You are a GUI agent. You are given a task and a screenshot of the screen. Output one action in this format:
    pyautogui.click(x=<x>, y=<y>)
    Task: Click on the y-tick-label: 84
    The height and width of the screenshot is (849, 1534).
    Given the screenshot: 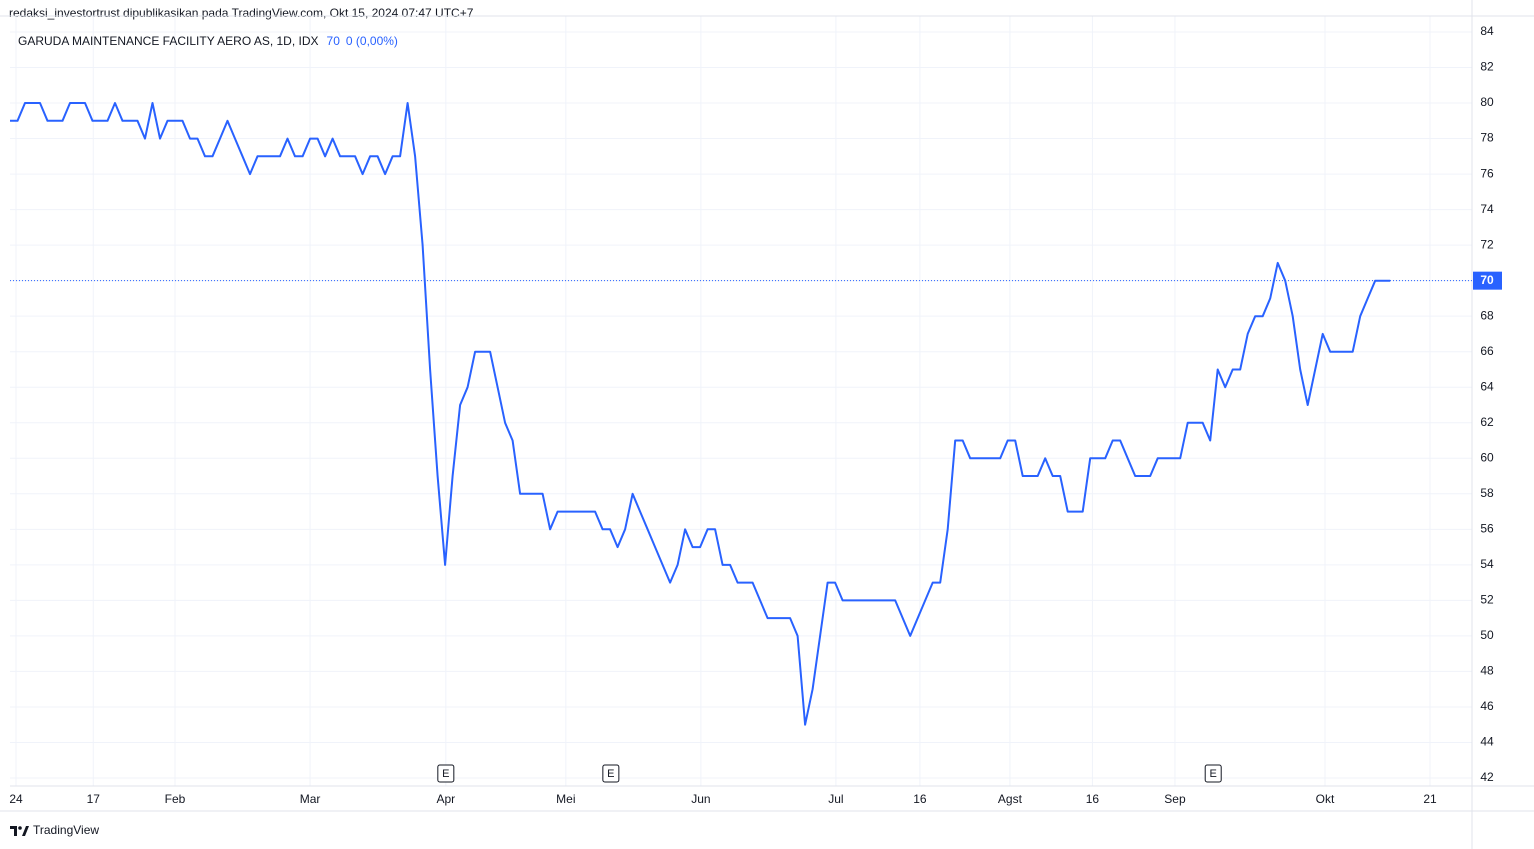 What is the action you would take?
    pyautogui.click(x=1487, y=31)
    